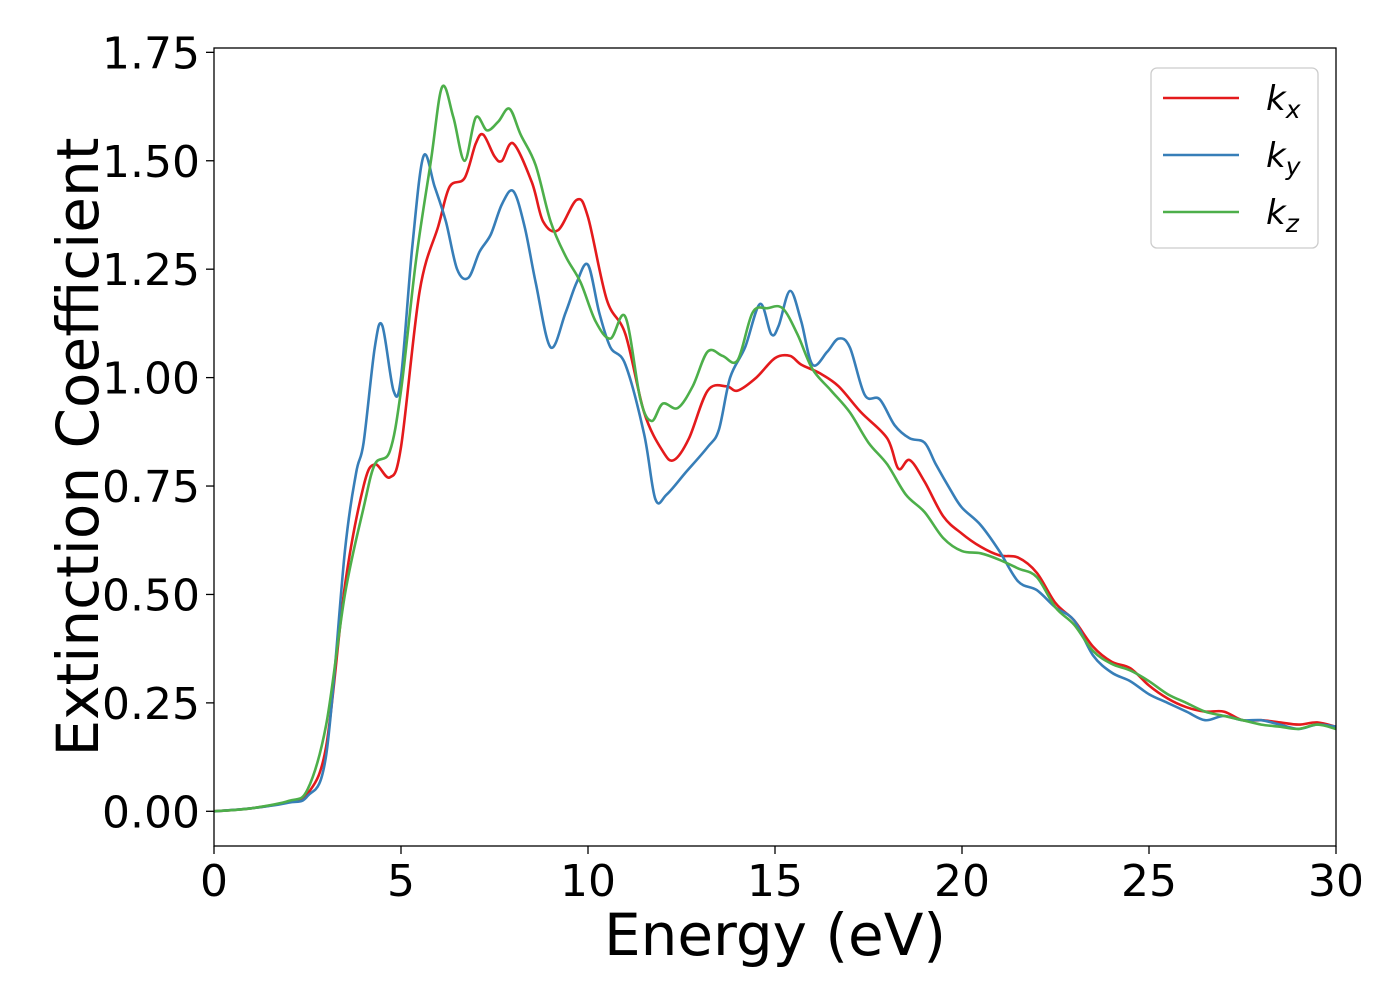  I want to click on legend-label-ky: ky, so click(1284, 158).